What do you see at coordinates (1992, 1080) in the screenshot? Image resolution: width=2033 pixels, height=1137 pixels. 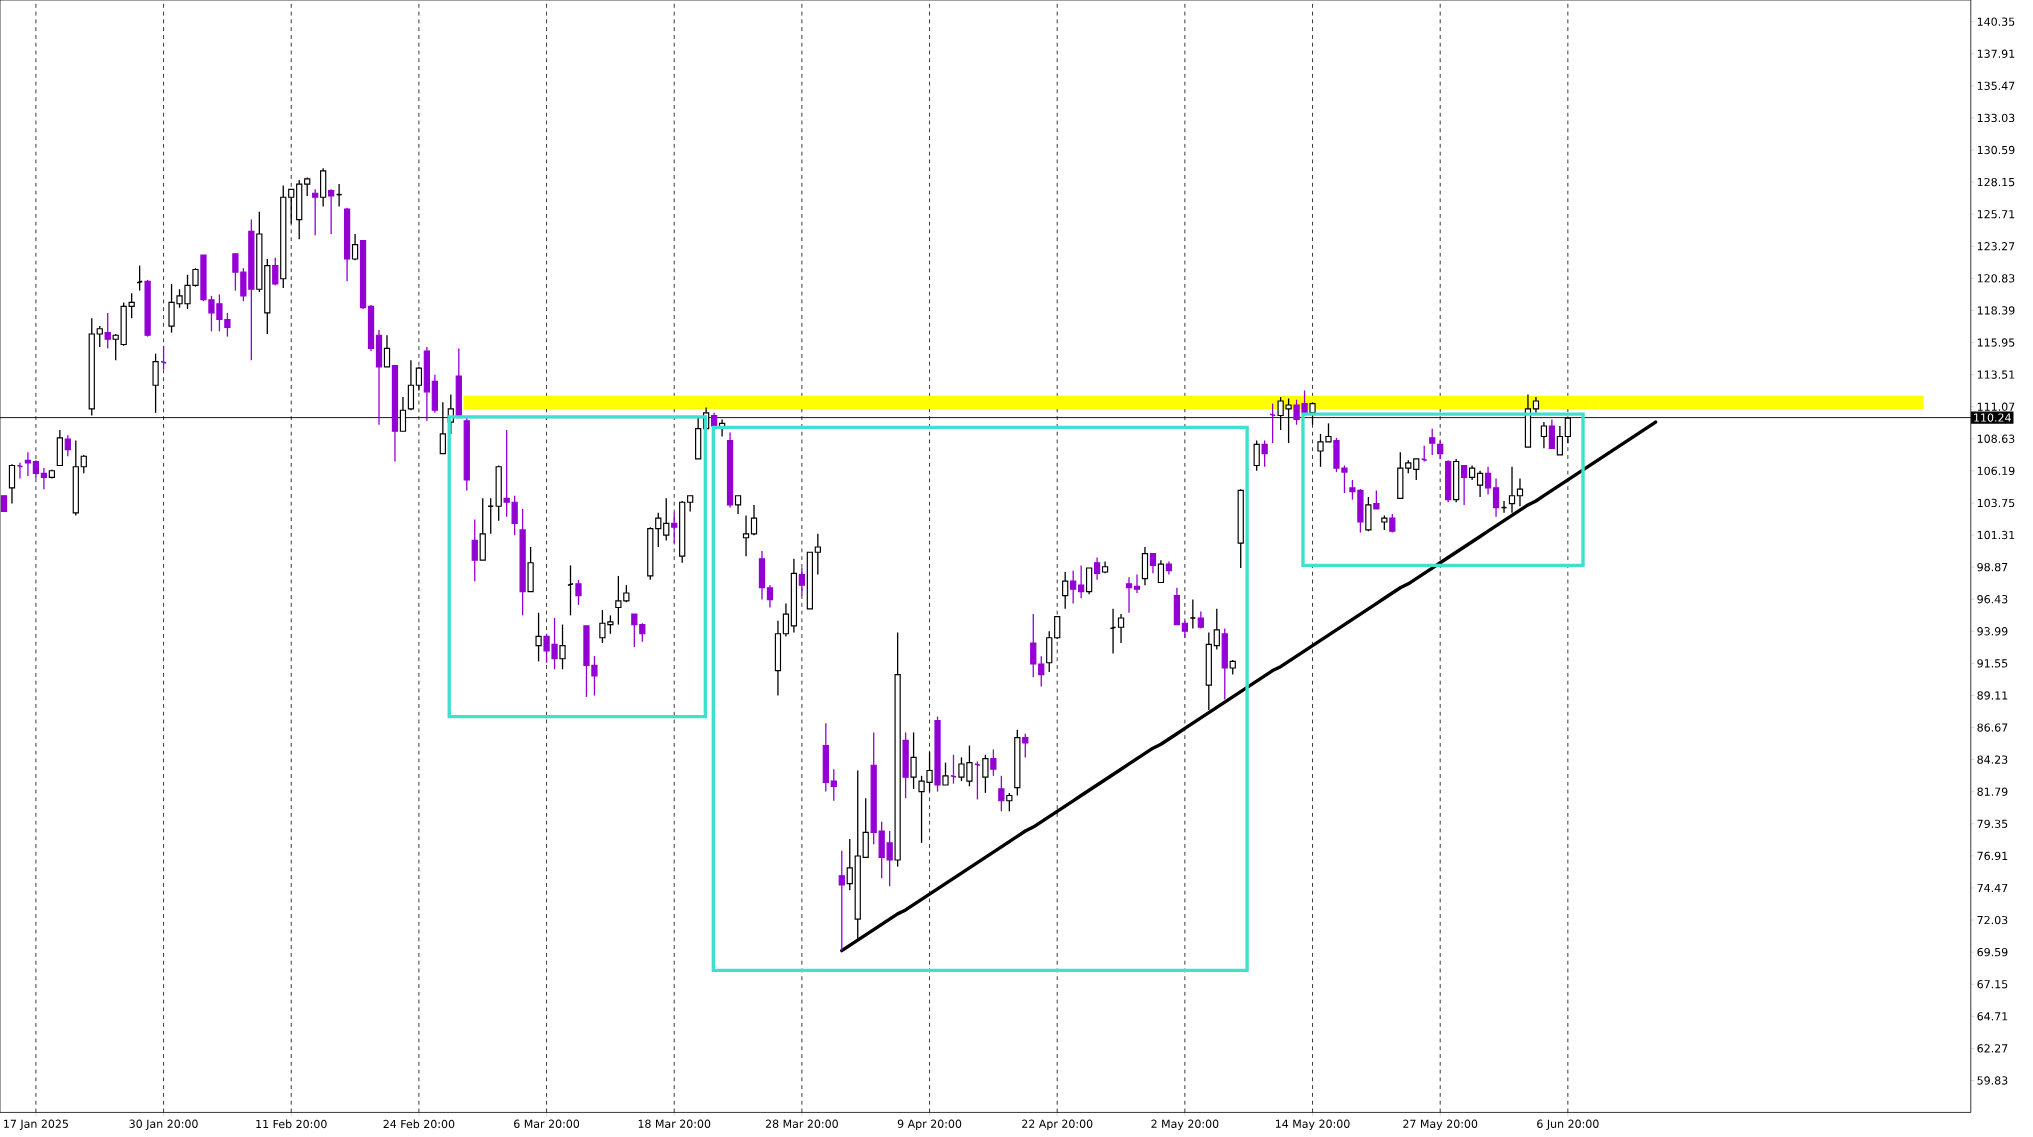 I see `y-tick-label: 59.83` at bounding box center [1992, 1080].